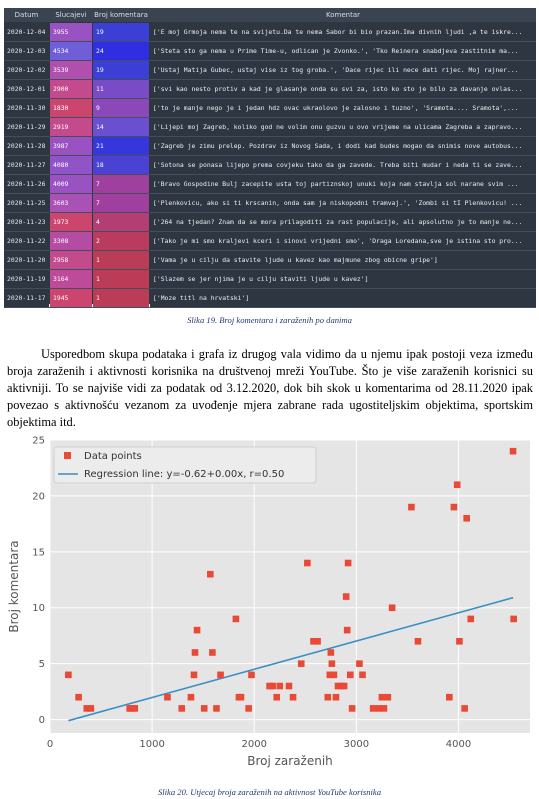 This screenshot has width=539, height=799. I want to click on cell-date: 2020-11-28, so click(26, 146).